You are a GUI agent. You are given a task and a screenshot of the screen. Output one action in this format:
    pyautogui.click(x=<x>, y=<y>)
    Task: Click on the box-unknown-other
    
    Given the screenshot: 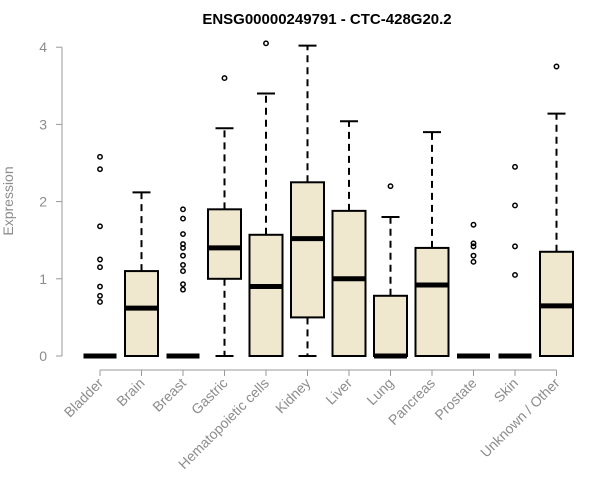 What is the action you would take?
    pyautogui.click(x=556, y=210)
    